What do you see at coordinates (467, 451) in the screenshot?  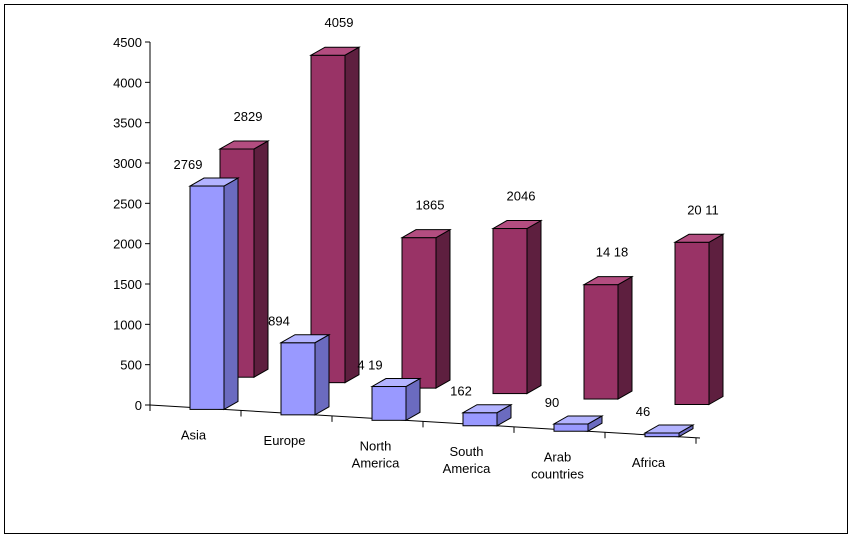 I see `x-tick-label: South` at bounding box center [467, 451].